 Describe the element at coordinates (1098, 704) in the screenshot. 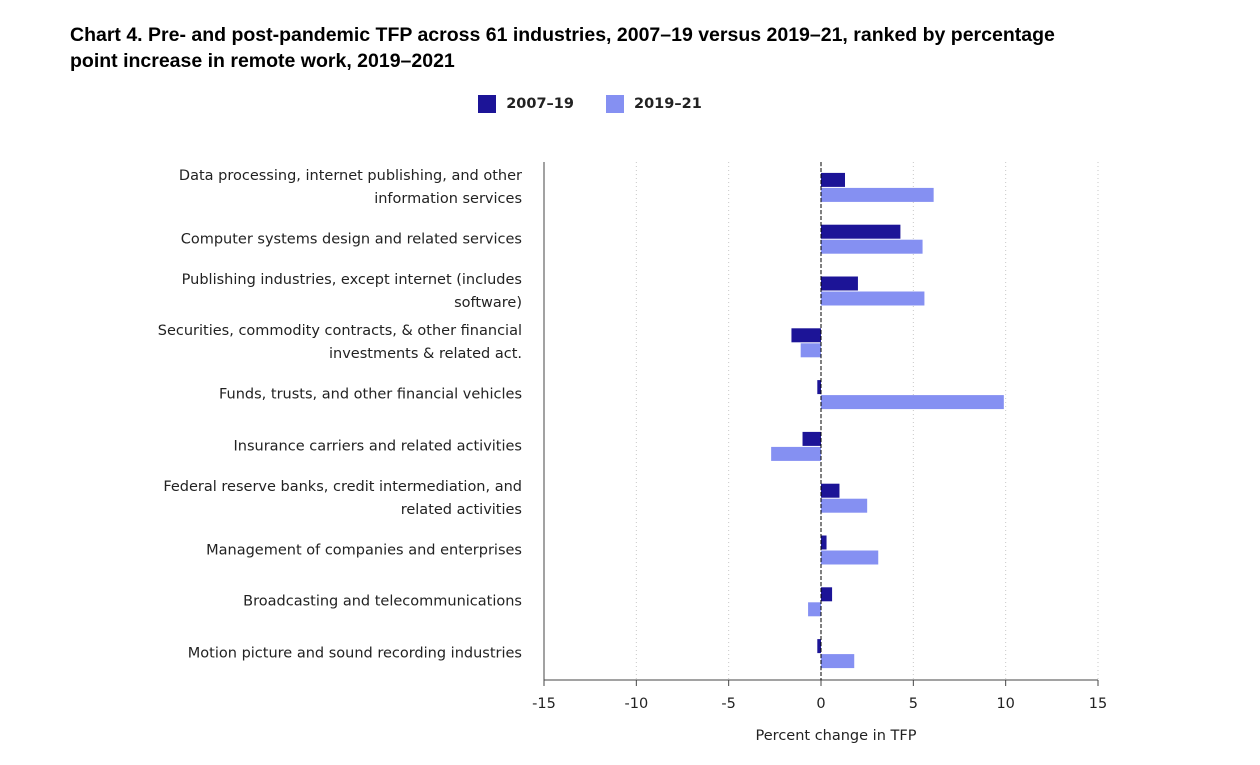

I see `x-tick-label: 15` at that location.